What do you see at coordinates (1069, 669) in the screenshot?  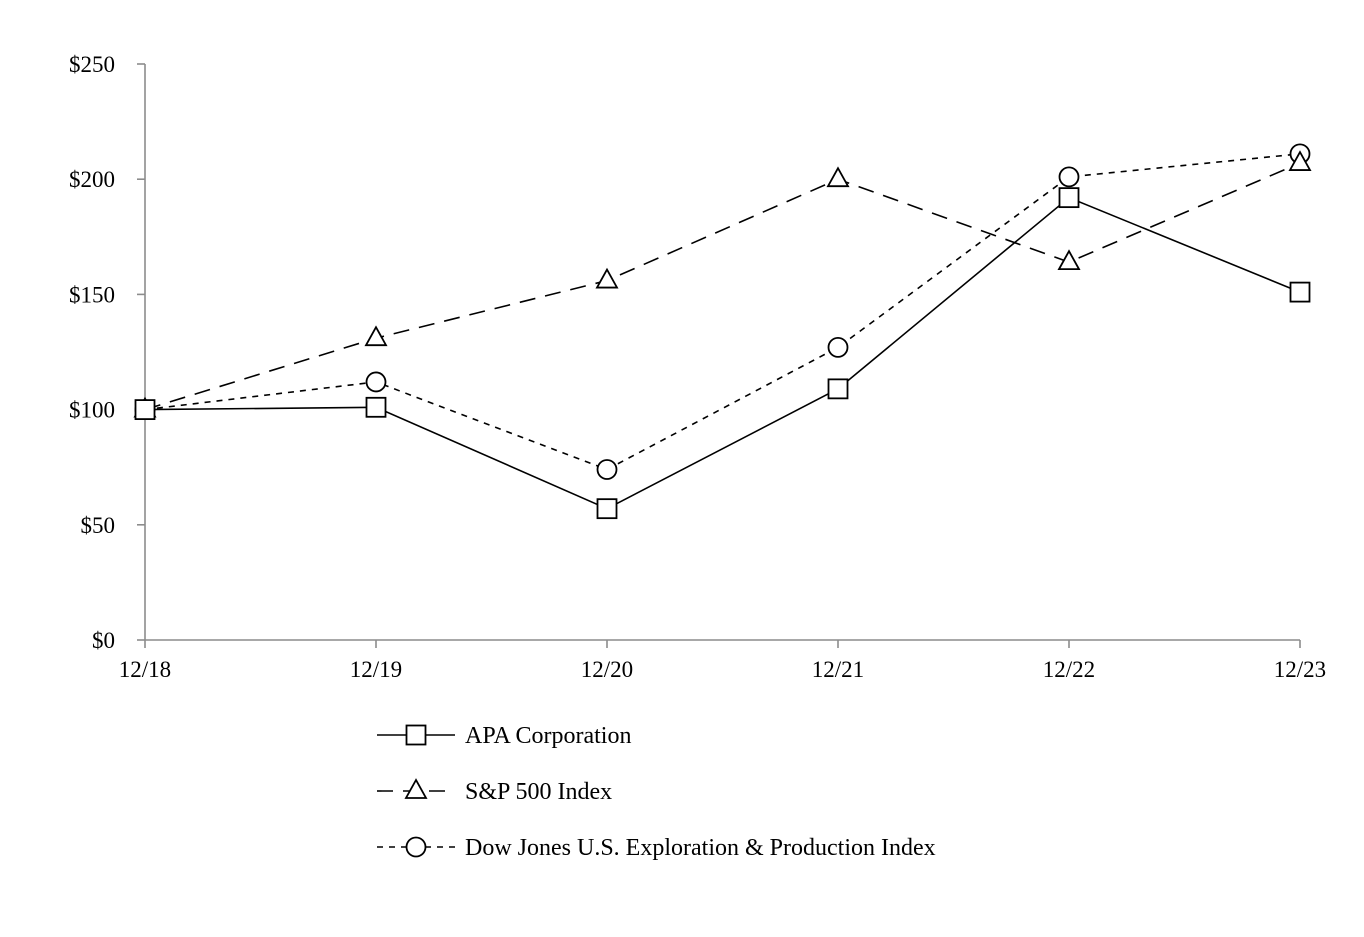 I see `x-tick-label: 12/22` at bounding box center [1069, 669].